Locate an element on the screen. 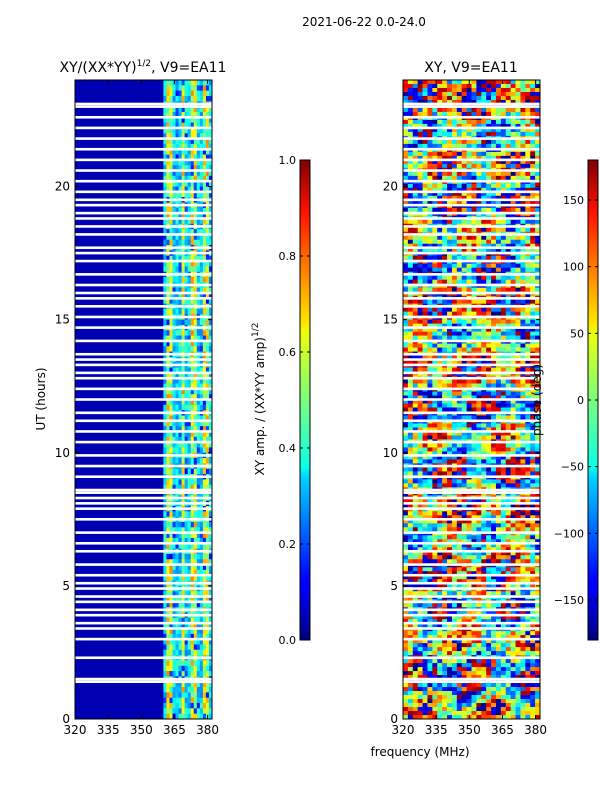 This screenshot has height=800, width=600. colorbar-tick-label: 0.2 is located at coordinates (288, 544).